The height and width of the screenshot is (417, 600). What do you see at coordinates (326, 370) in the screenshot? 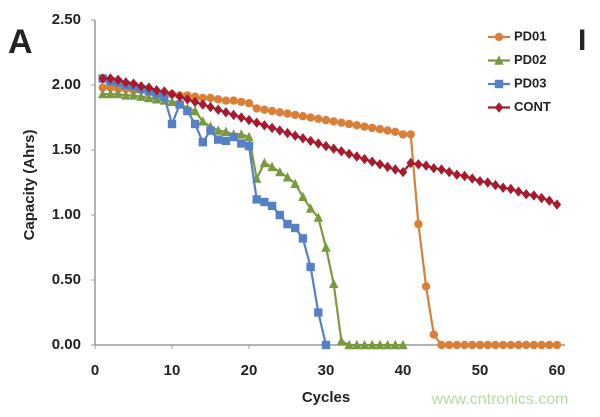
I see `x-tick-label: 30` at bounding box center [326, 370].